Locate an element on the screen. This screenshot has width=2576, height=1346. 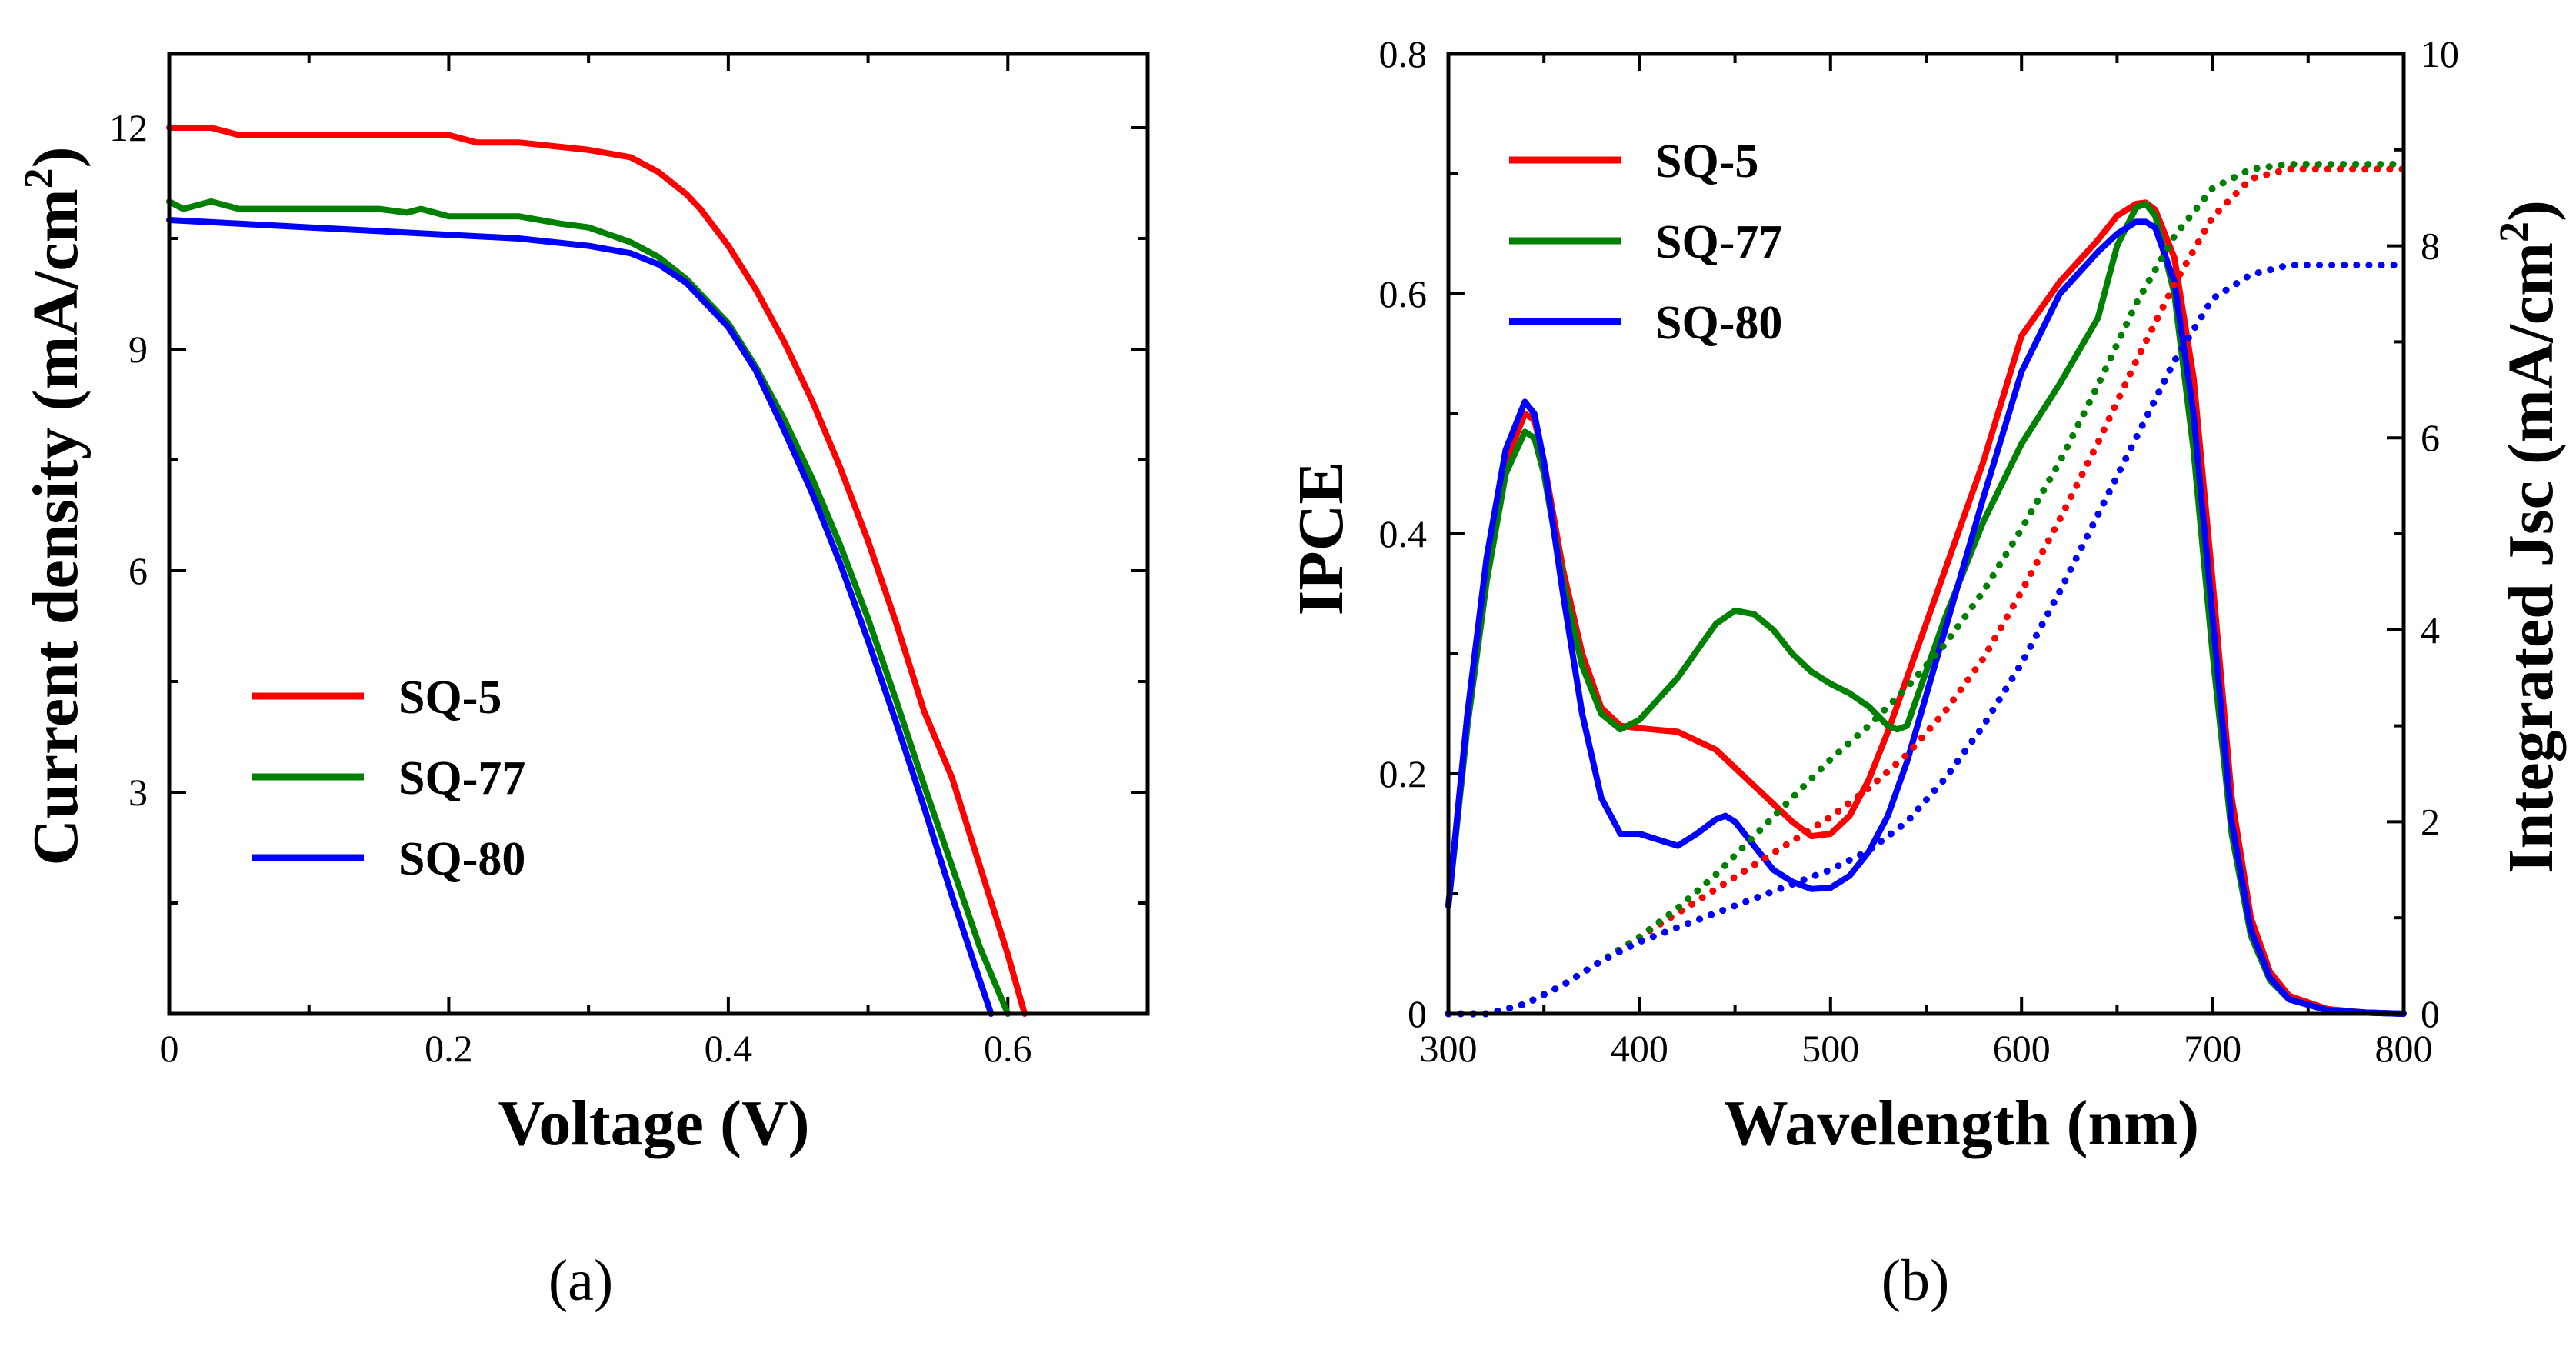
panel-b-right-y-axis-title-sup: 2 is located at coordinates (2514, 232).